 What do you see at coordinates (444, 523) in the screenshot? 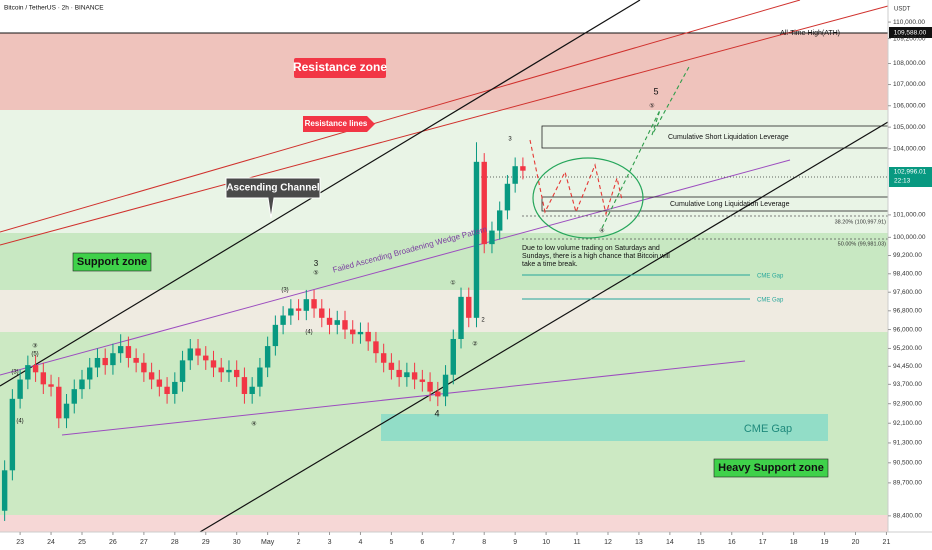
I see `low-band` at bounding box center [444, 523].